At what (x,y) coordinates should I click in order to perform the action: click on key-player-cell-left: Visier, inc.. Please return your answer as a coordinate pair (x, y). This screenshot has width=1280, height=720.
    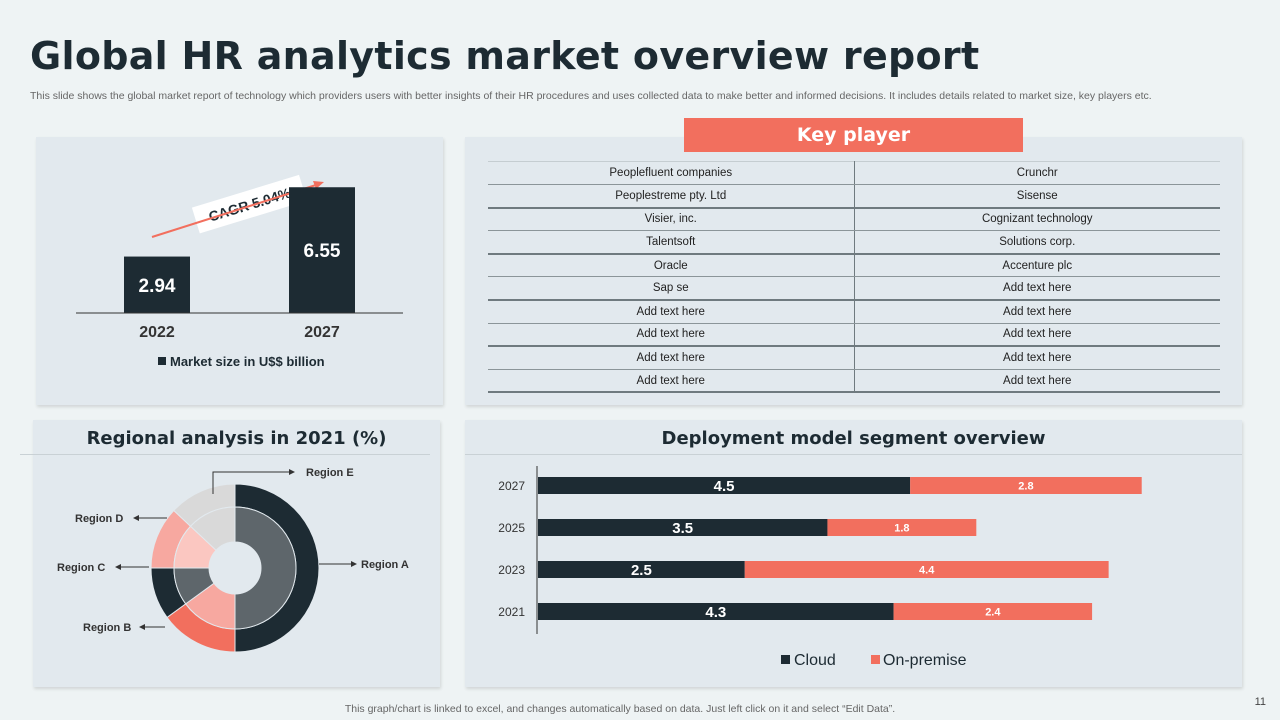
    Looking at the image, I should click on (671, 219).